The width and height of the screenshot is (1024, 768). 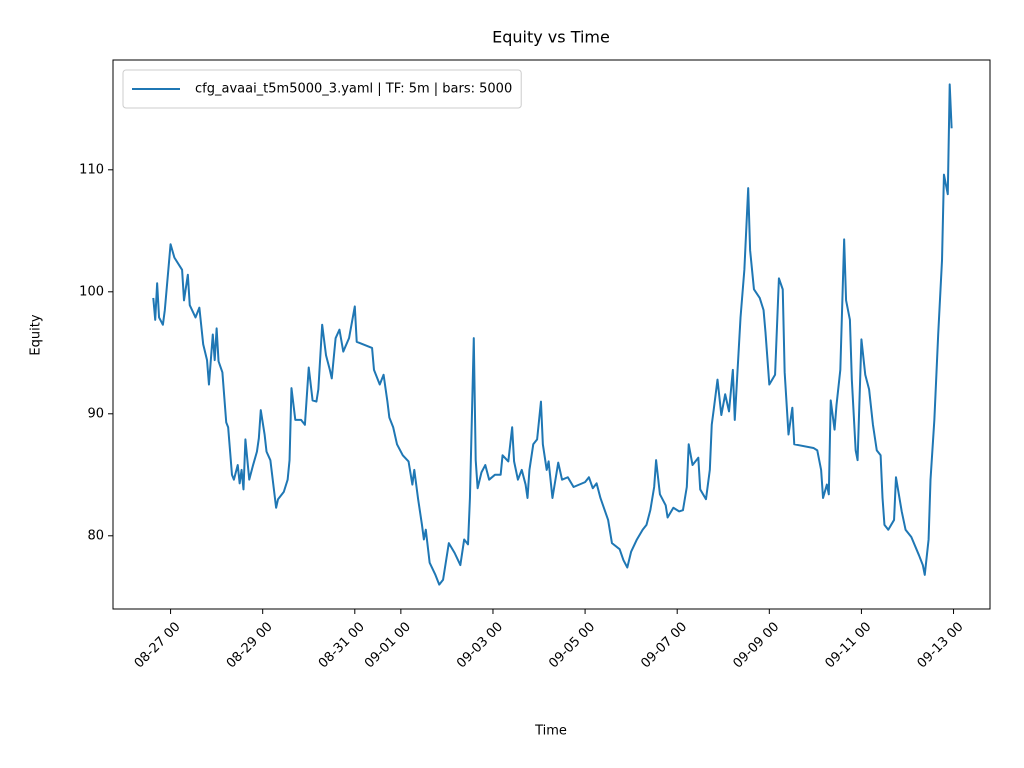 What do you see at coordinates (551, 37) in the screenshot?
I see `chart-title: Equity vs Time` at bounding box center [551, 37].